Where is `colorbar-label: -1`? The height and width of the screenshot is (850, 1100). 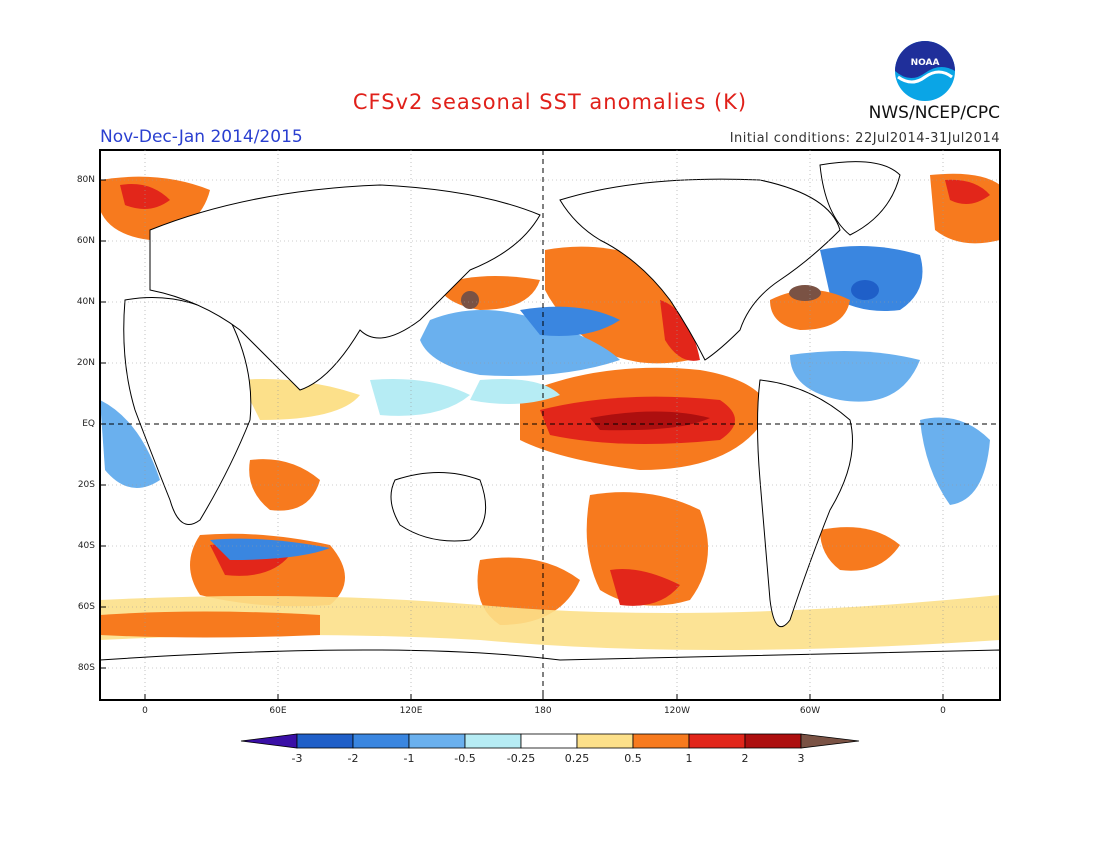 colorbar-label: -1 is located at coordinates (409, 758).